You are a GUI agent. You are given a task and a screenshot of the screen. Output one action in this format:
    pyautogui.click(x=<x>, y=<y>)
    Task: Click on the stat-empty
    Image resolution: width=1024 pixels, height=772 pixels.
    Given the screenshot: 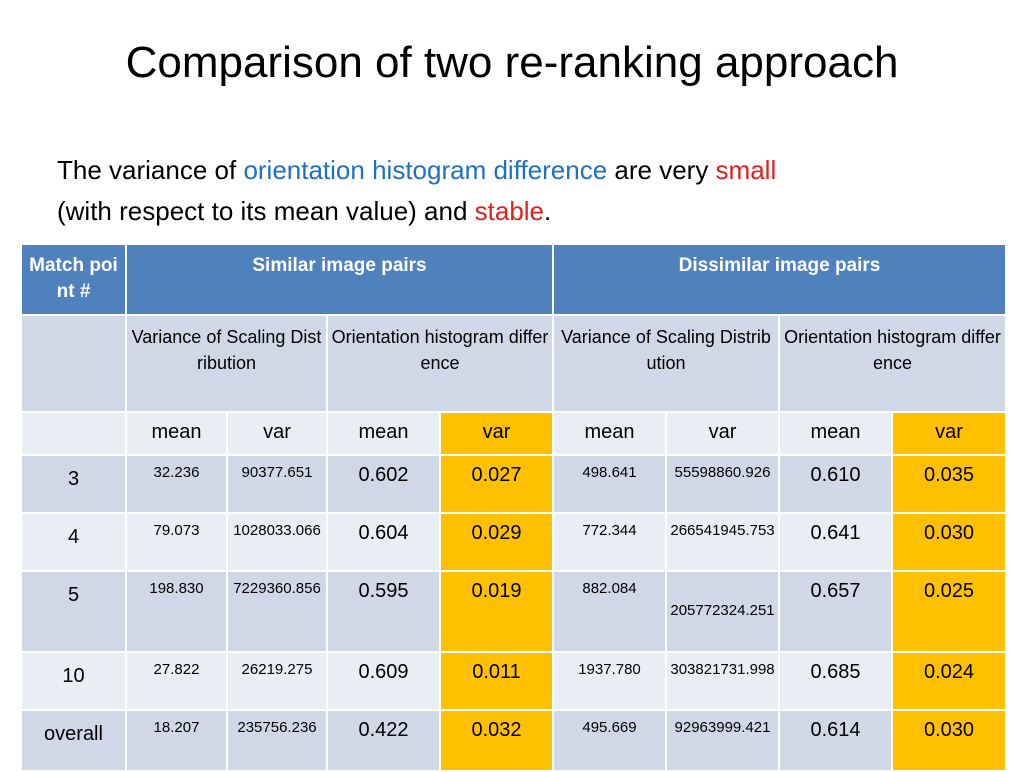 What is the action you would take?
    pyautogui.click(x=73, y=433)
    